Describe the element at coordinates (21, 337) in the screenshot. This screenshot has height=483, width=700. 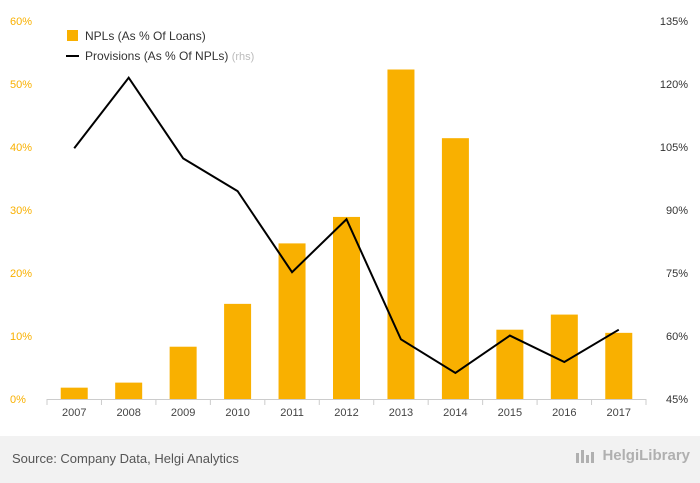
I see `y-left-tick-label: 10%` at that location.